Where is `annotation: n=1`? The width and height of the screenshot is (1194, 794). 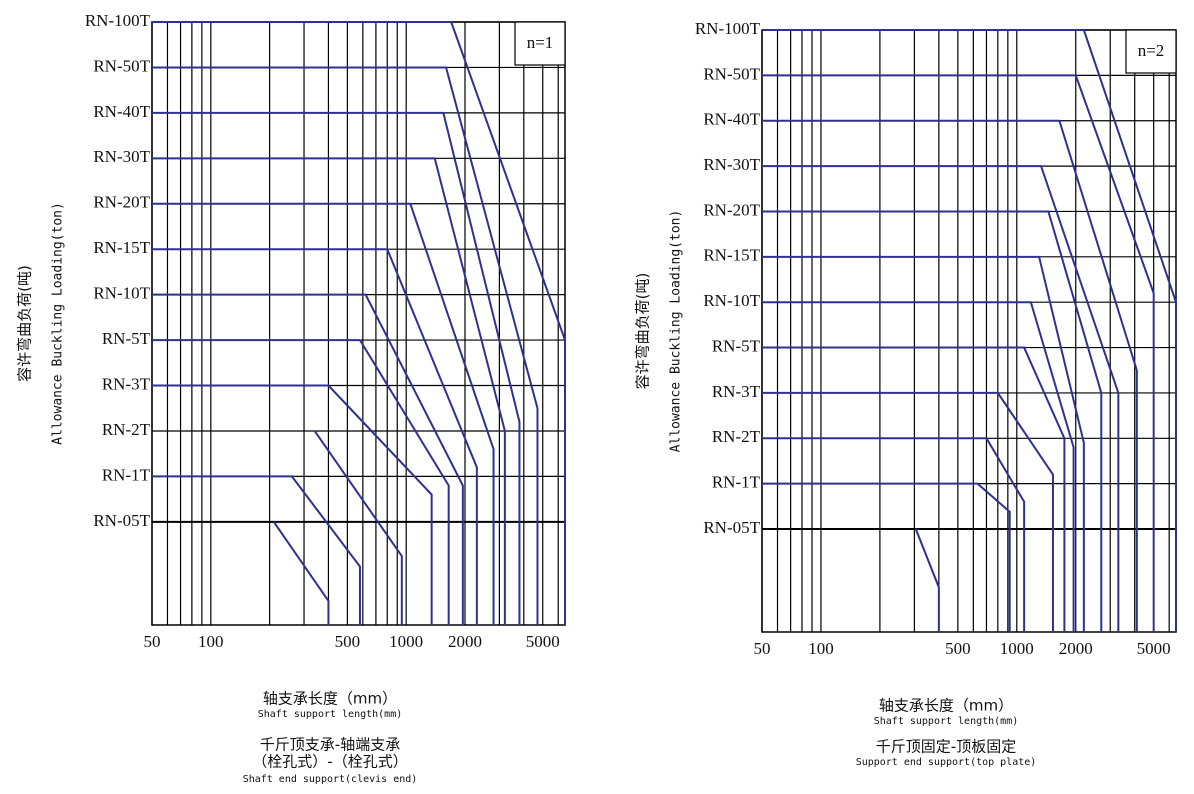
annotation: n=1 is located at coordinates (540, 42).